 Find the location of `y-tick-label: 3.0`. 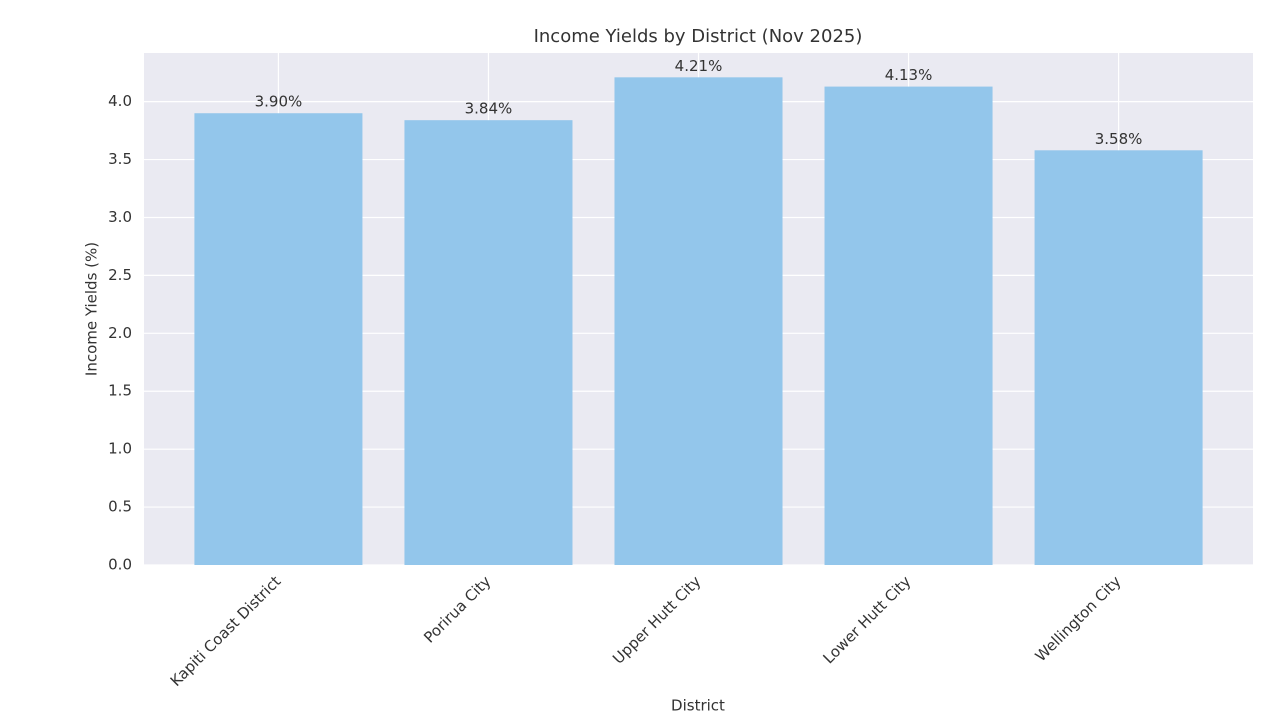

y-tick-label: 3.0 is located at coordinates (120, 217).